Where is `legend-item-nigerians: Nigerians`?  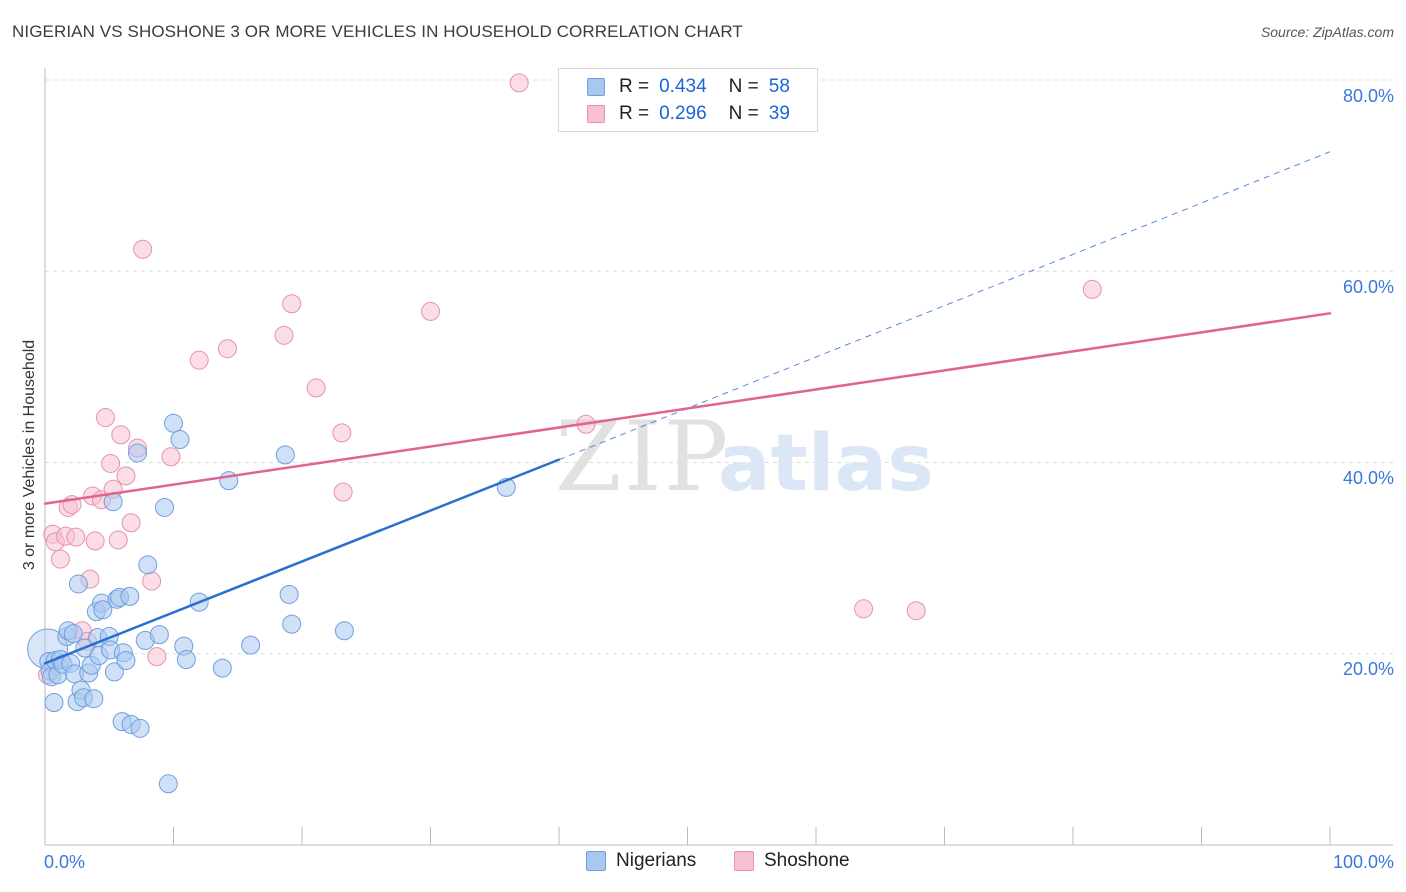
legend-item-nigerians: Nigerians is located at coordinates (641, 861).